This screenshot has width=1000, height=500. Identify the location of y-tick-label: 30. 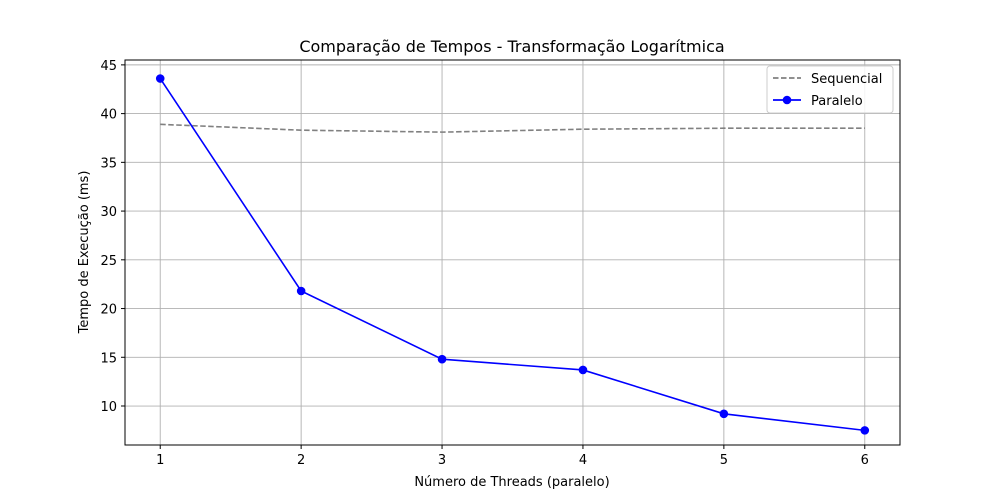
(108, 212).